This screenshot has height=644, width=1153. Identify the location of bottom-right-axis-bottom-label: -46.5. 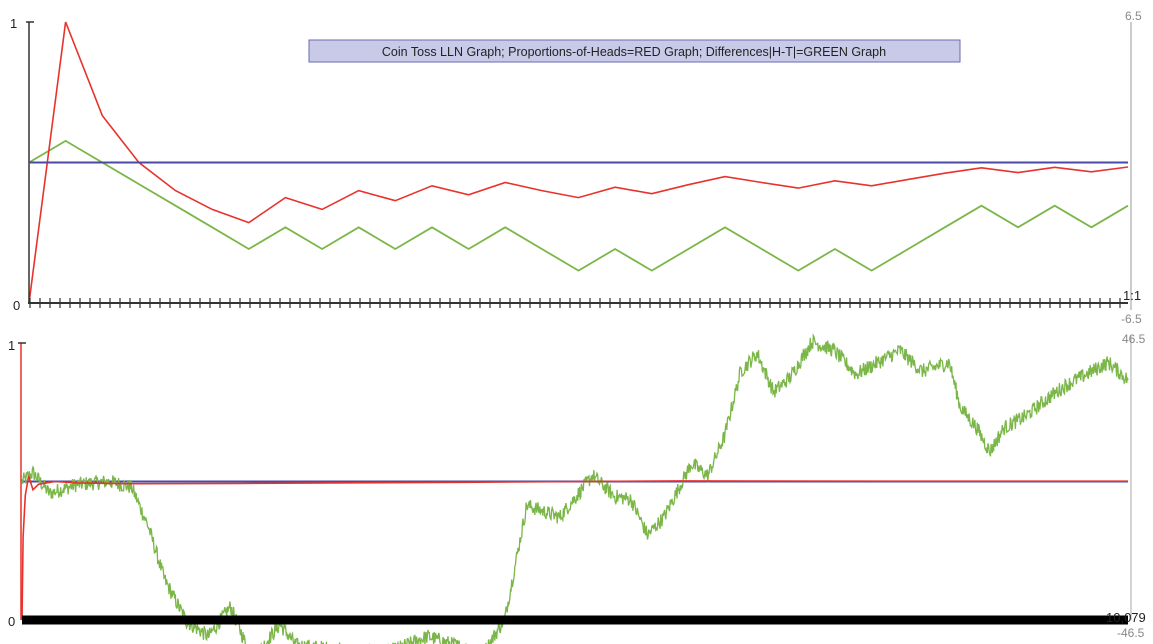
(1131, 633).